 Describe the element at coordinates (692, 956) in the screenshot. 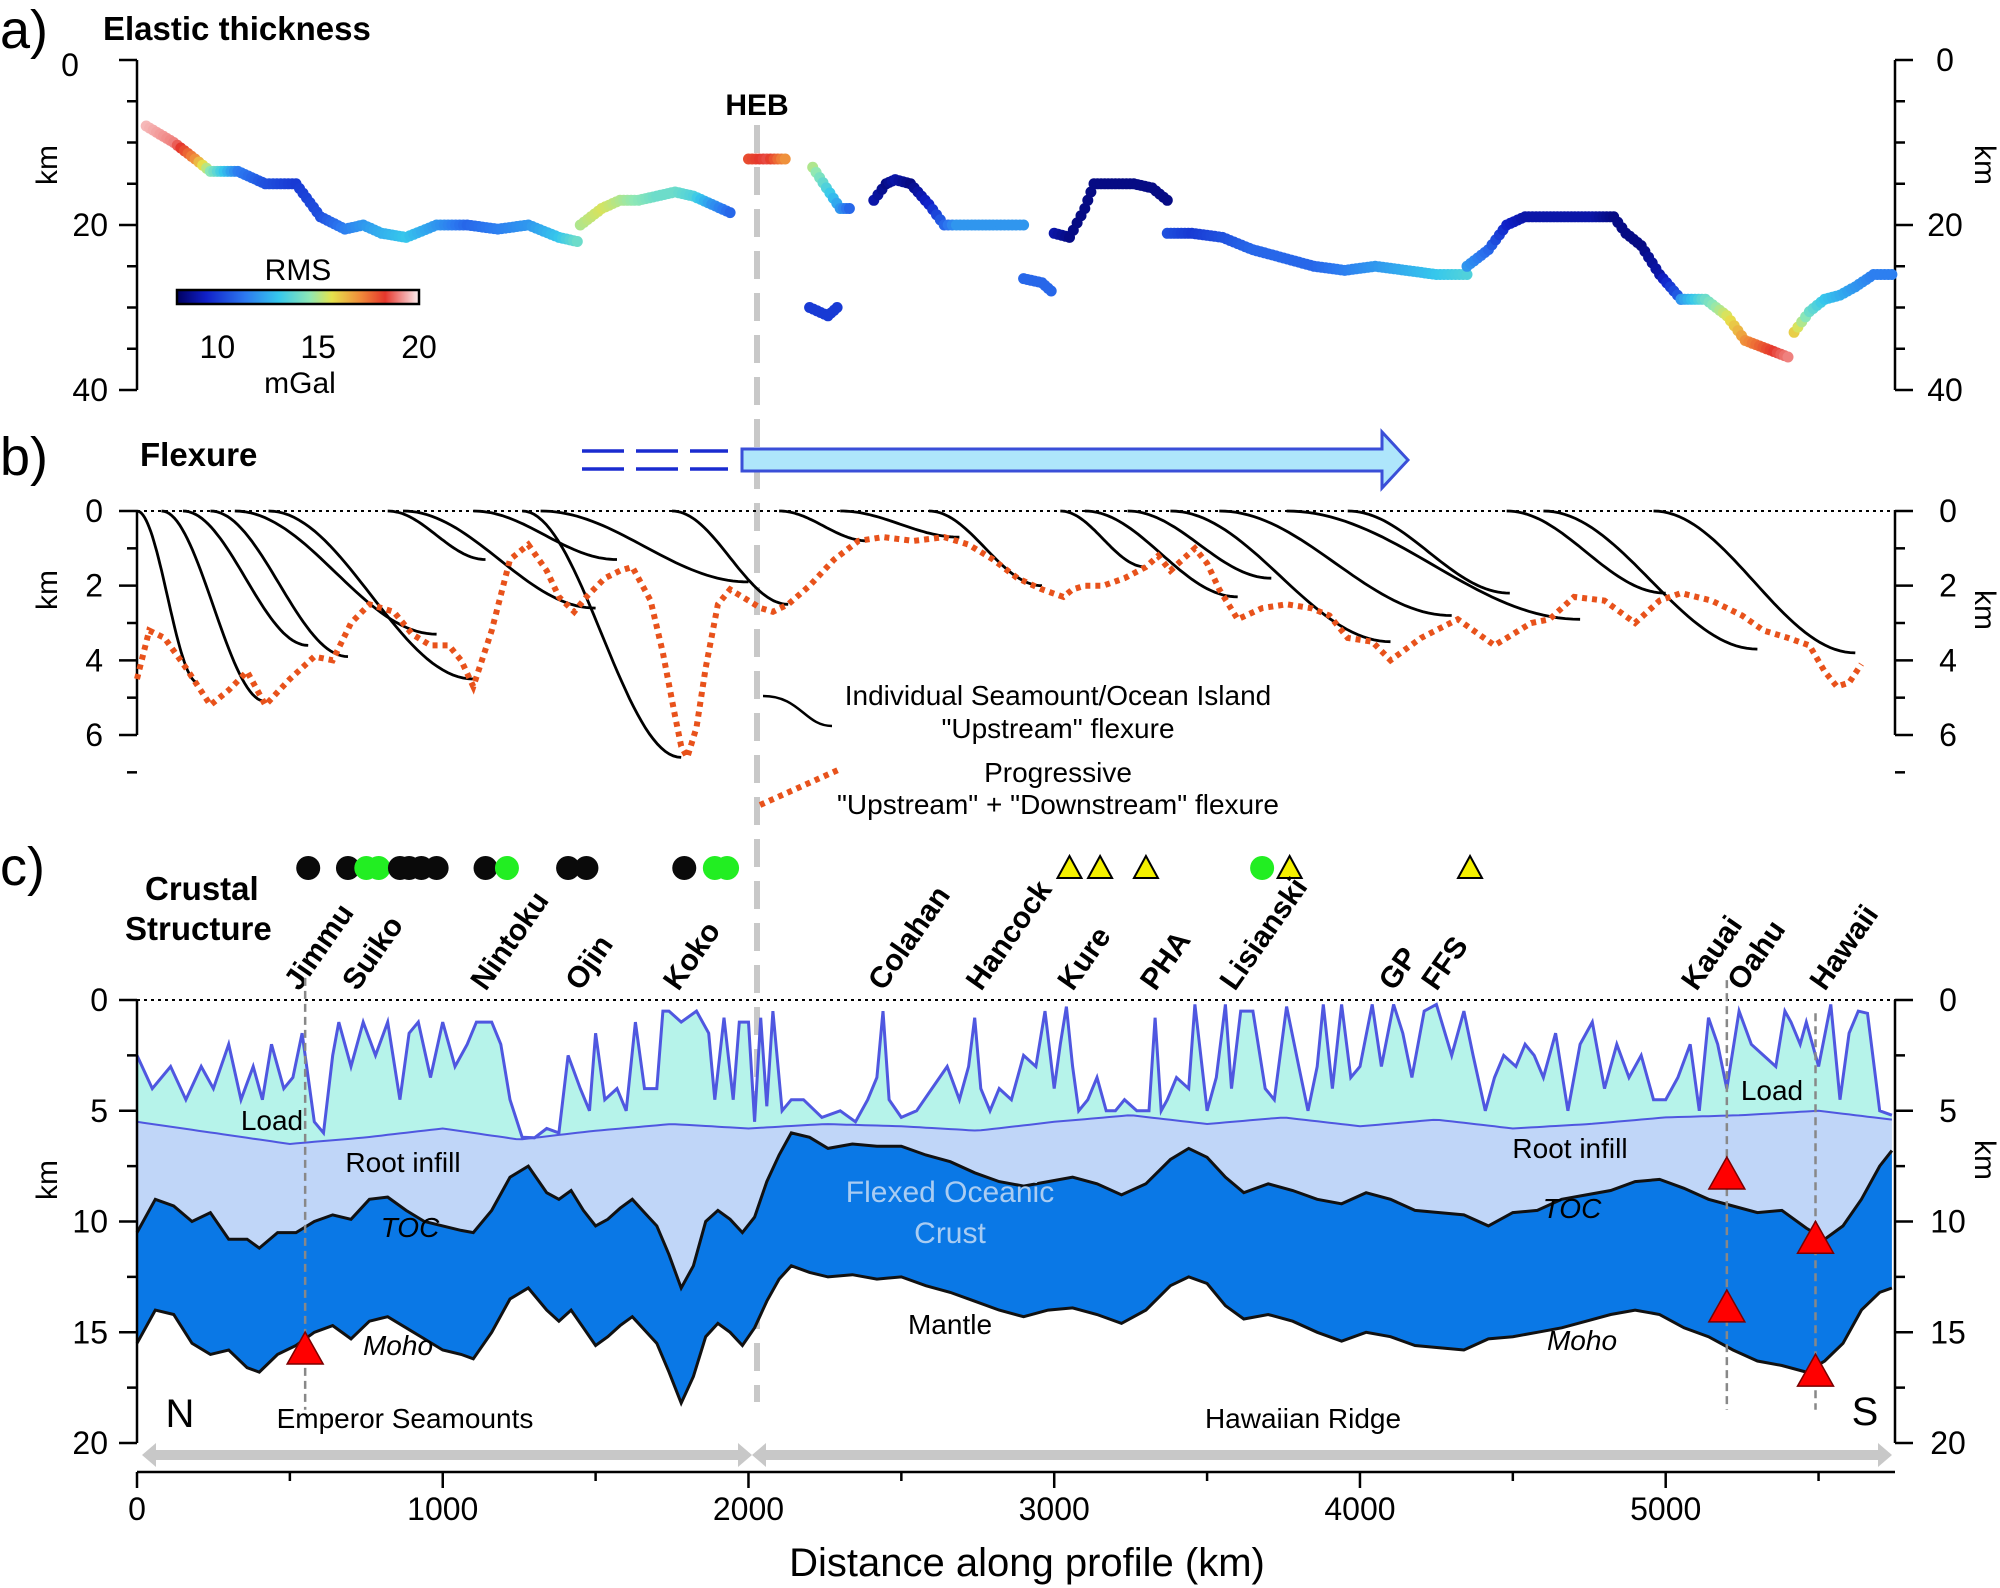

I see `seamount-name: Koko` at that location.